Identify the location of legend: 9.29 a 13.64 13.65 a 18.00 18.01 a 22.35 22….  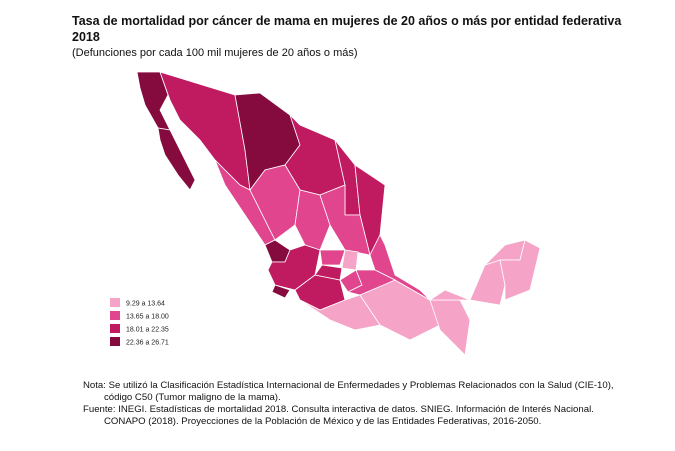
(139, 322).